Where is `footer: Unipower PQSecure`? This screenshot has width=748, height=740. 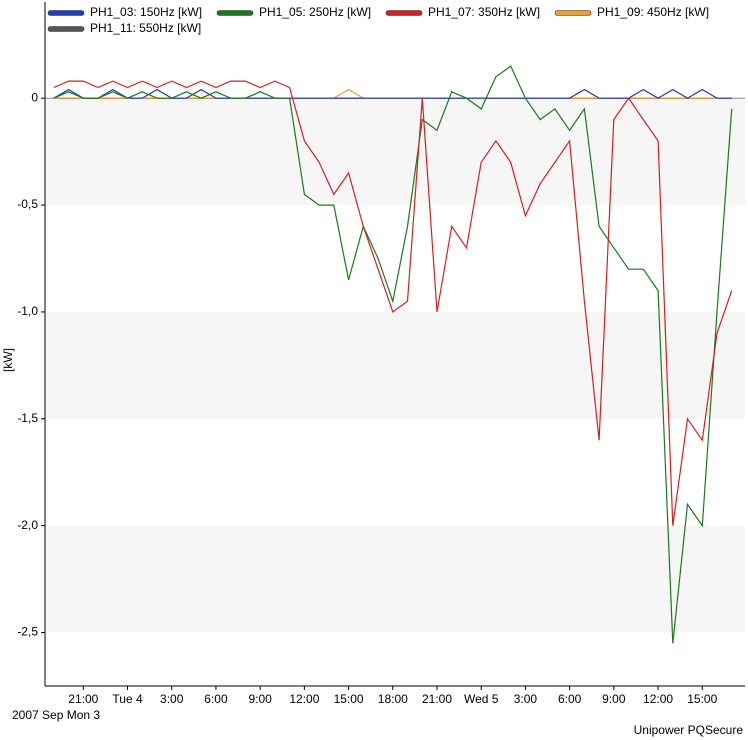 footer: Unipower PQSecure is located at coordinates (689, 730).